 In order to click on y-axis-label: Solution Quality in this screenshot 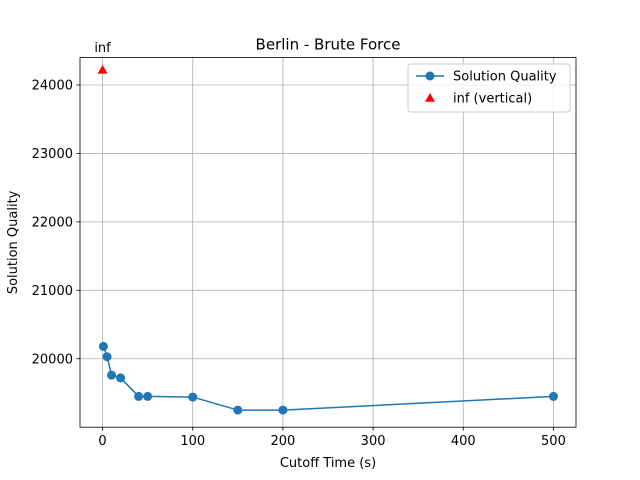, I will do `click(13, 242)`.